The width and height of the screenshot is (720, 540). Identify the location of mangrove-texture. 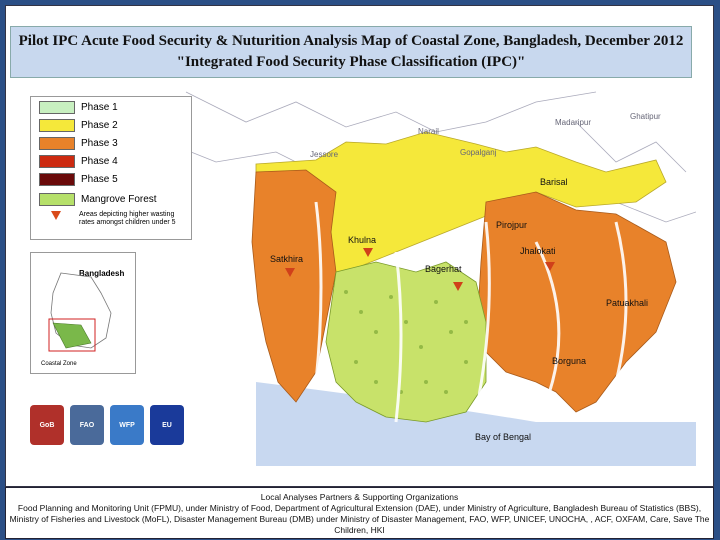
(406, 342).